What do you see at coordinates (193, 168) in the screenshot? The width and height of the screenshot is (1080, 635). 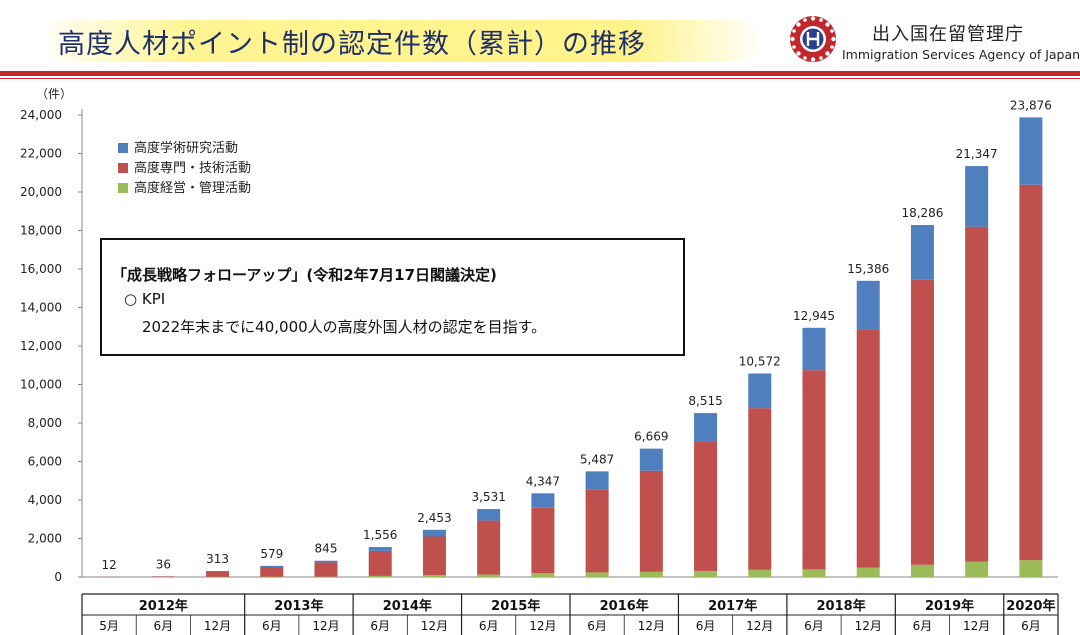 I see `legend-label-professional: 高度専門・技術活動` at bounding box center [193, 168].